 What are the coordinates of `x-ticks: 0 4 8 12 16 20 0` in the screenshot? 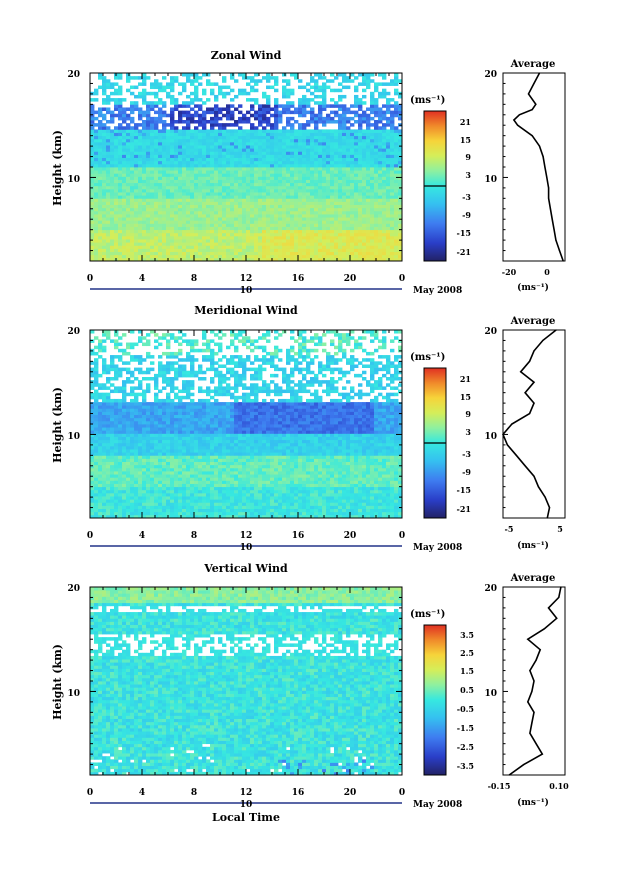 It's located at (246, 279).